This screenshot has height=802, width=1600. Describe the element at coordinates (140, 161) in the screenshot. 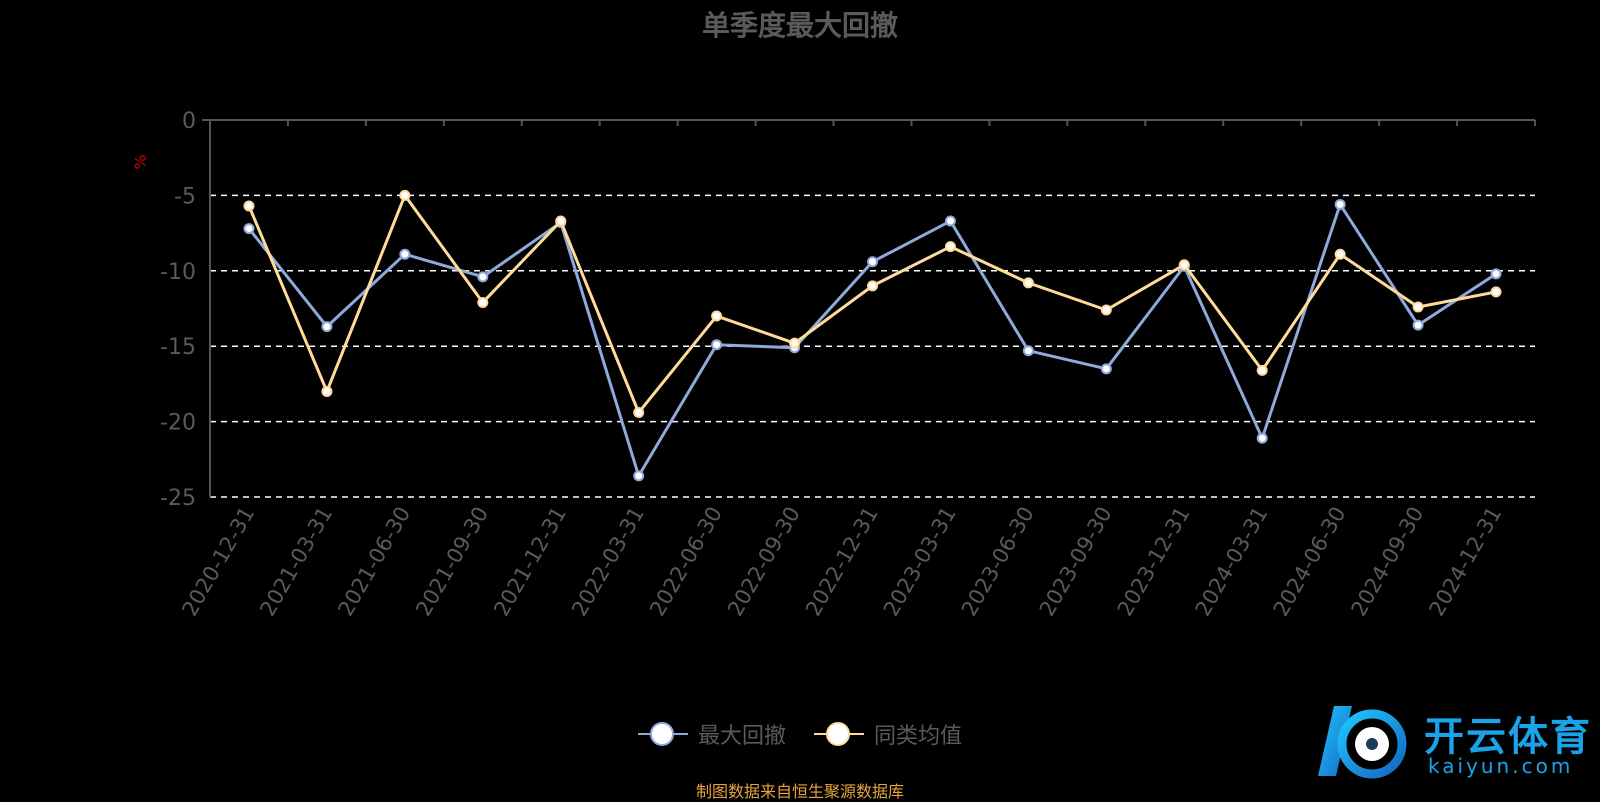

I see `y-axis-label: %` at that location.